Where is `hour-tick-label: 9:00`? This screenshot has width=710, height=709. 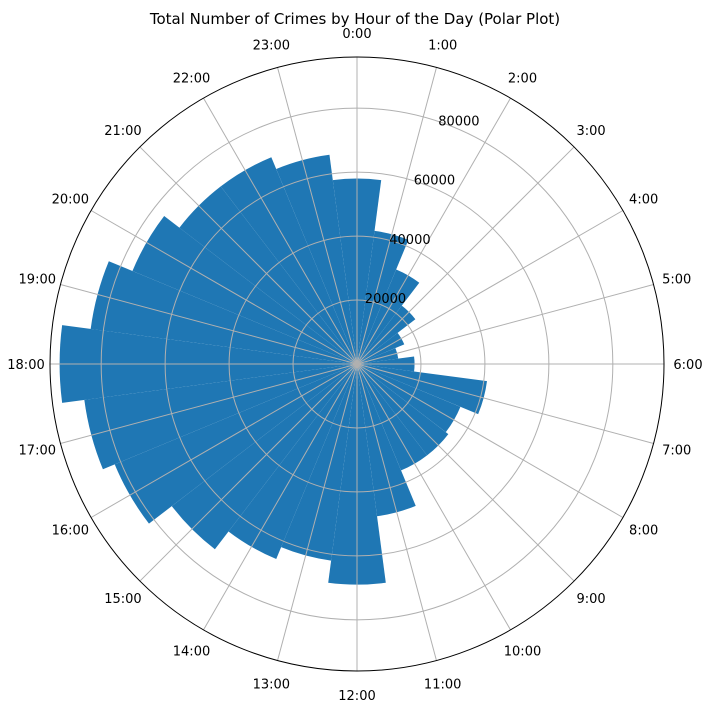
hour-tick-label: 9:00 is located at coordinates (590, 599).